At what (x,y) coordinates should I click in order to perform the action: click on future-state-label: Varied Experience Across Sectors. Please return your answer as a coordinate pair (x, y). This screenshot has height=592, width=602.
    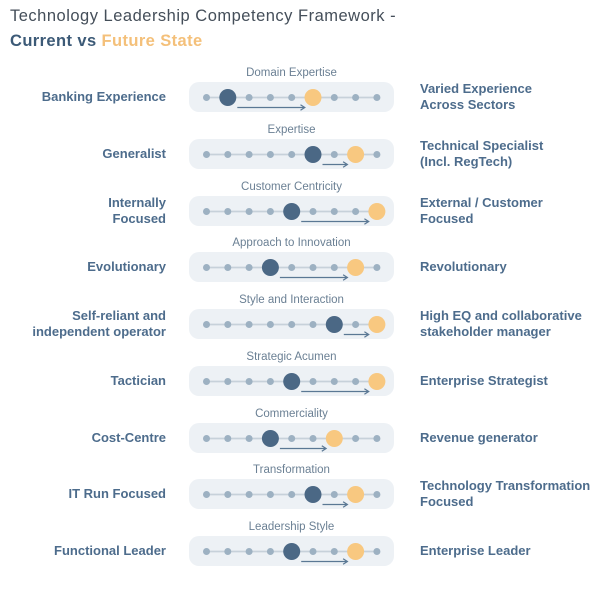
    Looking at the image, I should click on (476, 96).